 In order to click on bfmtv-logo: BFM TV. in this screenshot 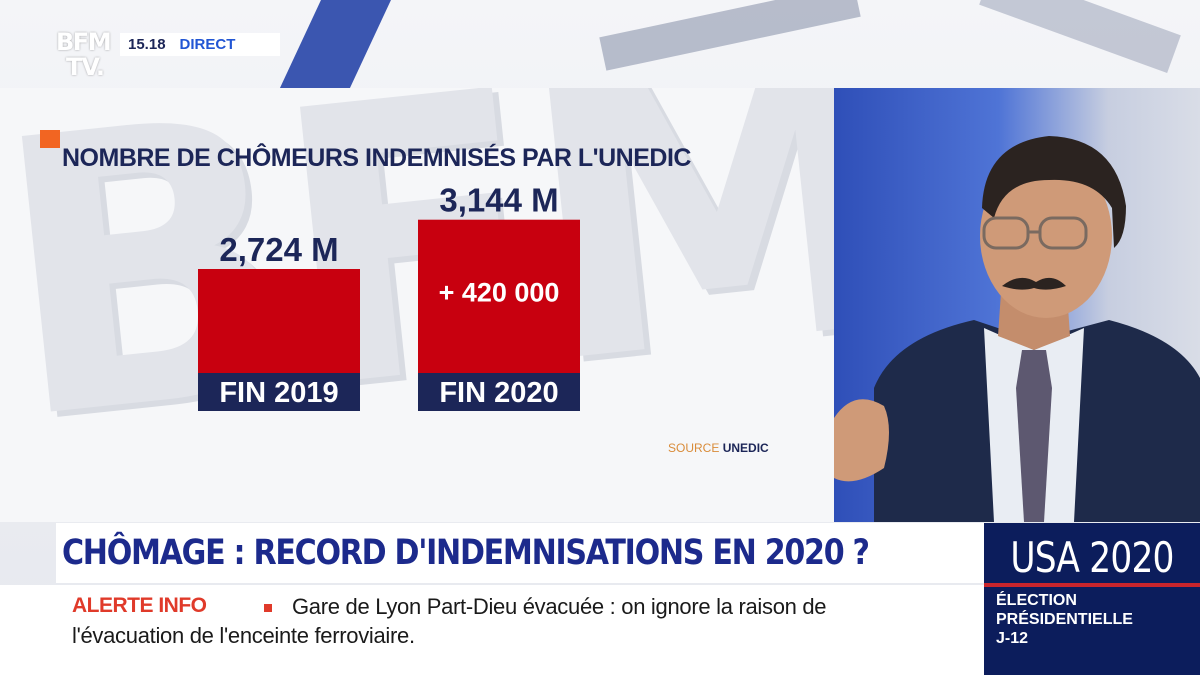, I will do `click(86, 58)`.